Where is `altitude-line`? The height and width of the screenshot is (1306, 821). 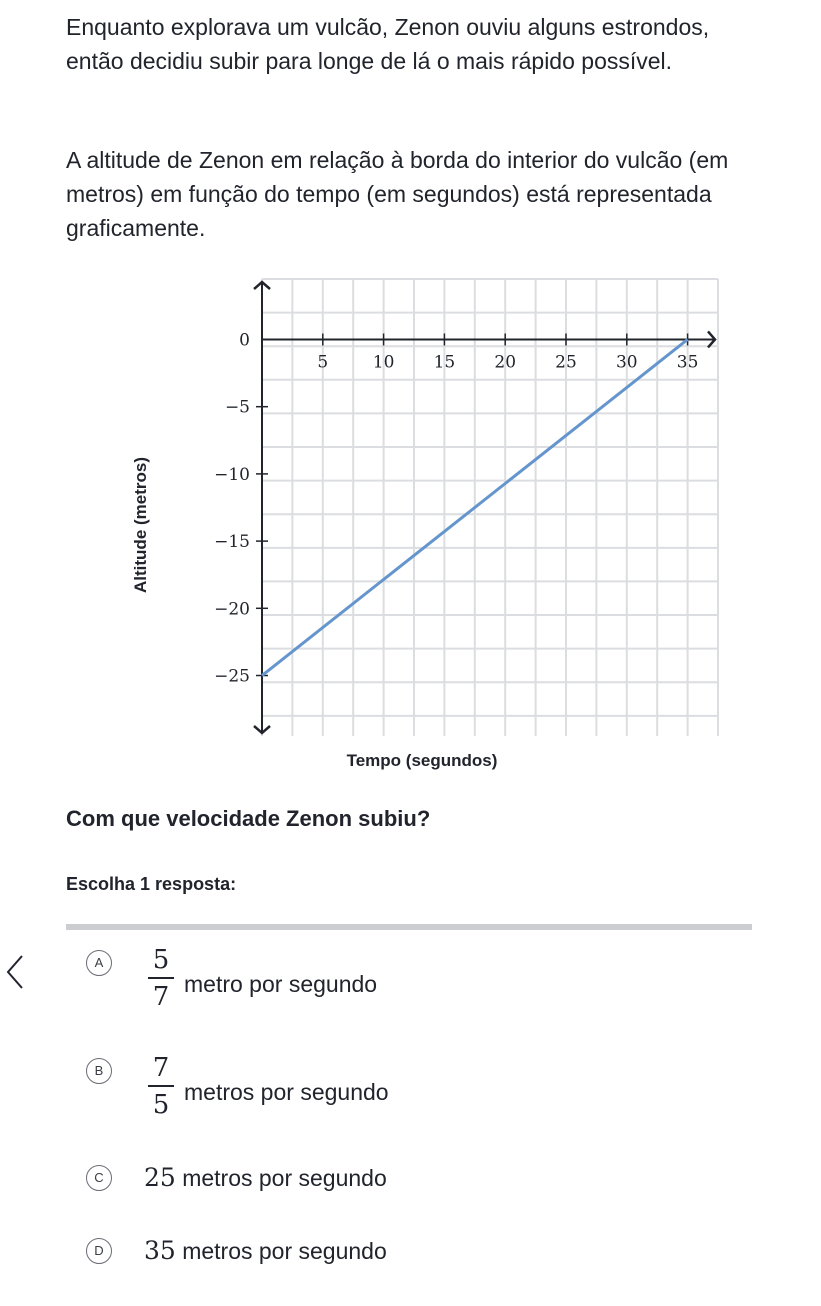
altitude-line is located at coordinates (475, 507).